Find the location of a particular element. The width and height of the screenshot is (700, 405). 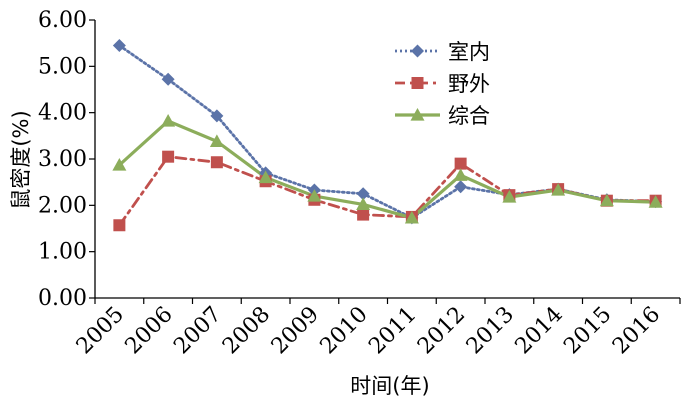

legend-label: 野外 is located at coordinates (469, 84).